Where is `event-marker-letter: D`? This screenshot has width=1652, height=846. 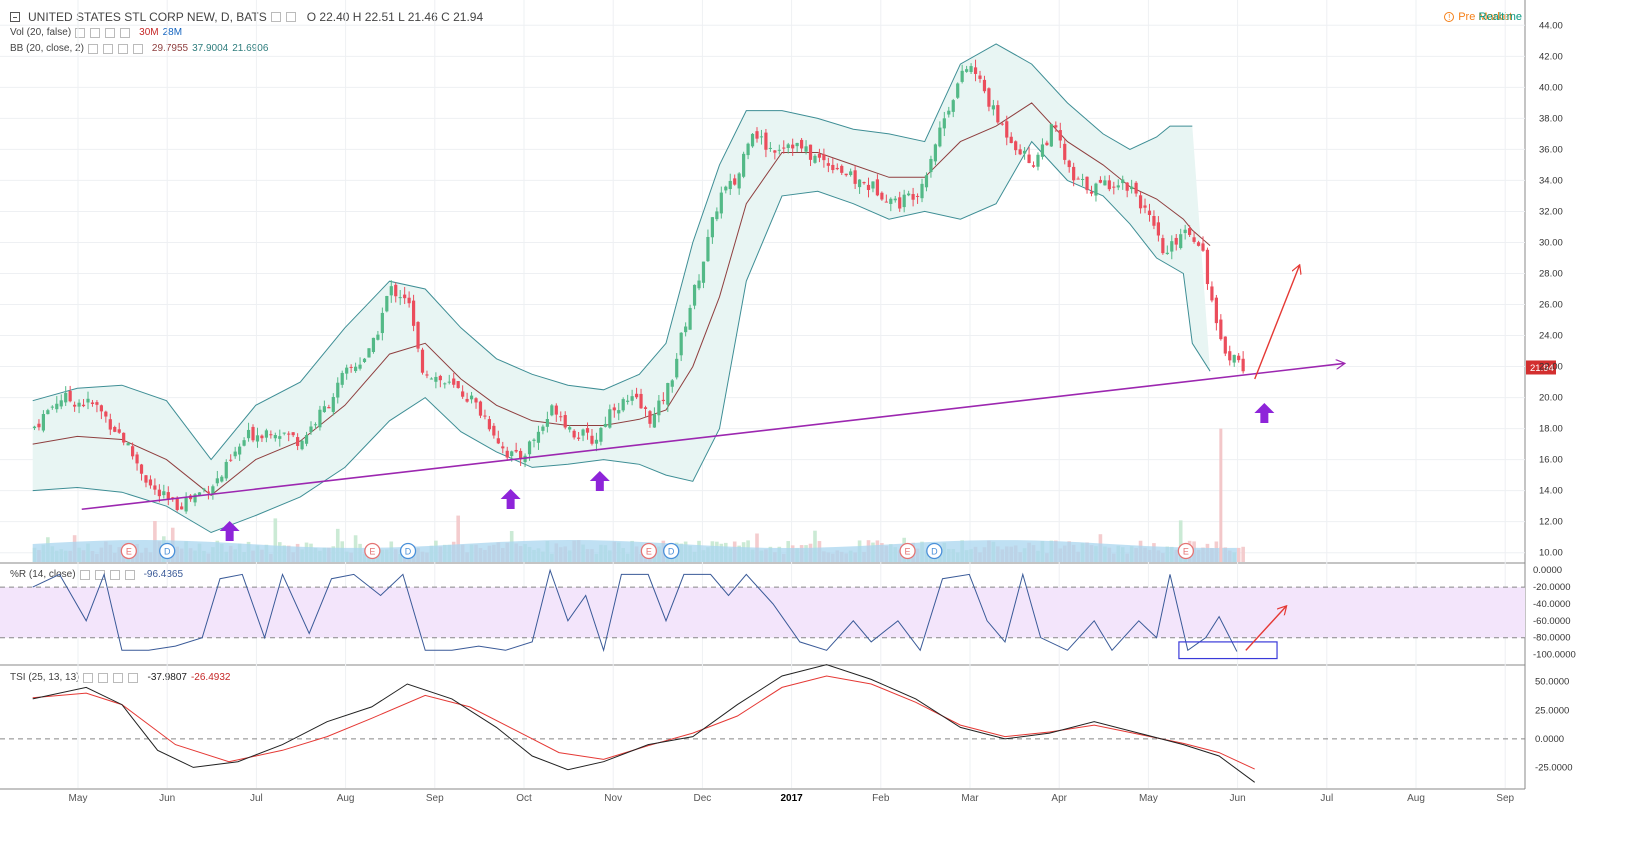 event-marker-letter: D is located at coordinates (408, 552).